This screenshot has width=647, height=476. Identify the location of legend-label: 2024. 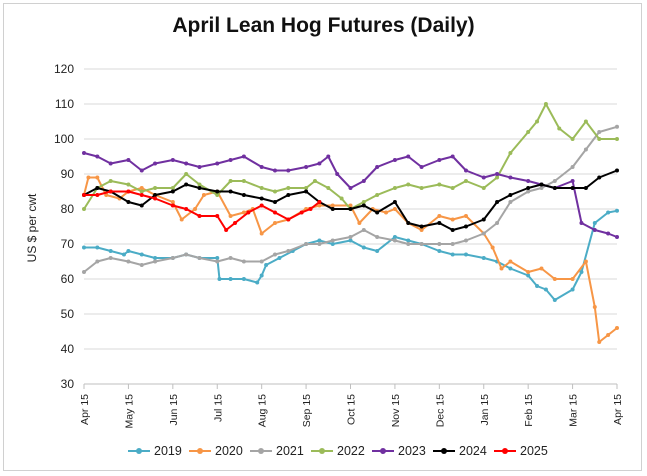
(473, 451).